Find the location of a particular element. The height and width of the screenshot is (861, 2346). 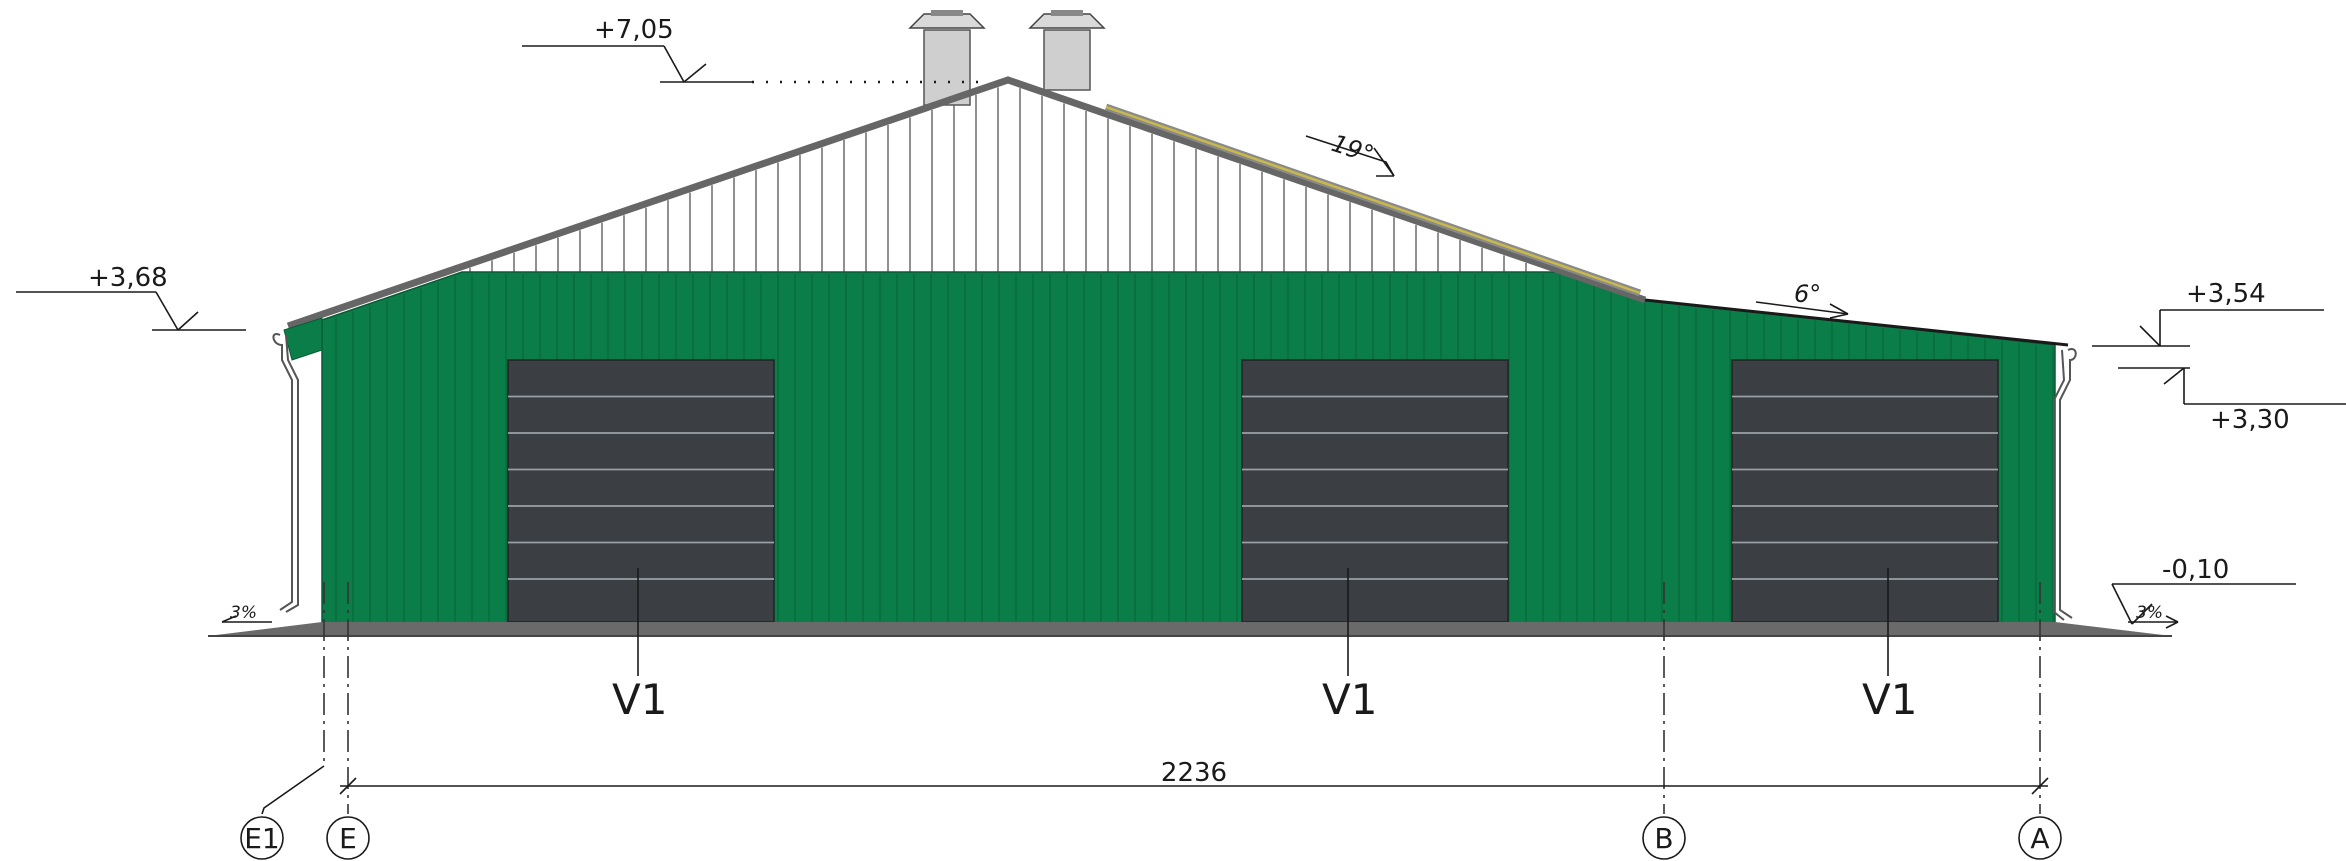

svg-text: +3,54 is located at coordinates (2226, 294).